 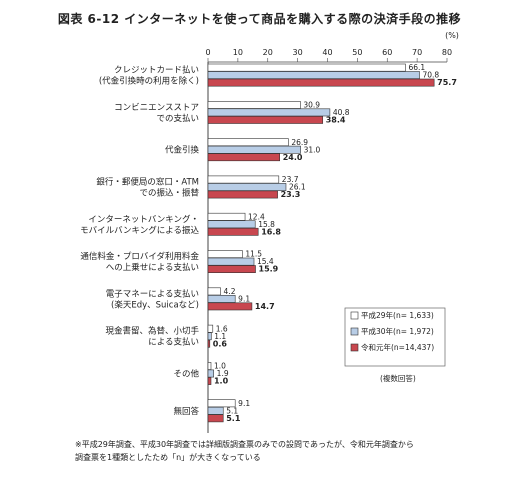 What do you see at coordinates (220, 336) in the screenshot?
I see `data-label: 1.1` at bounding box center [220, 336].